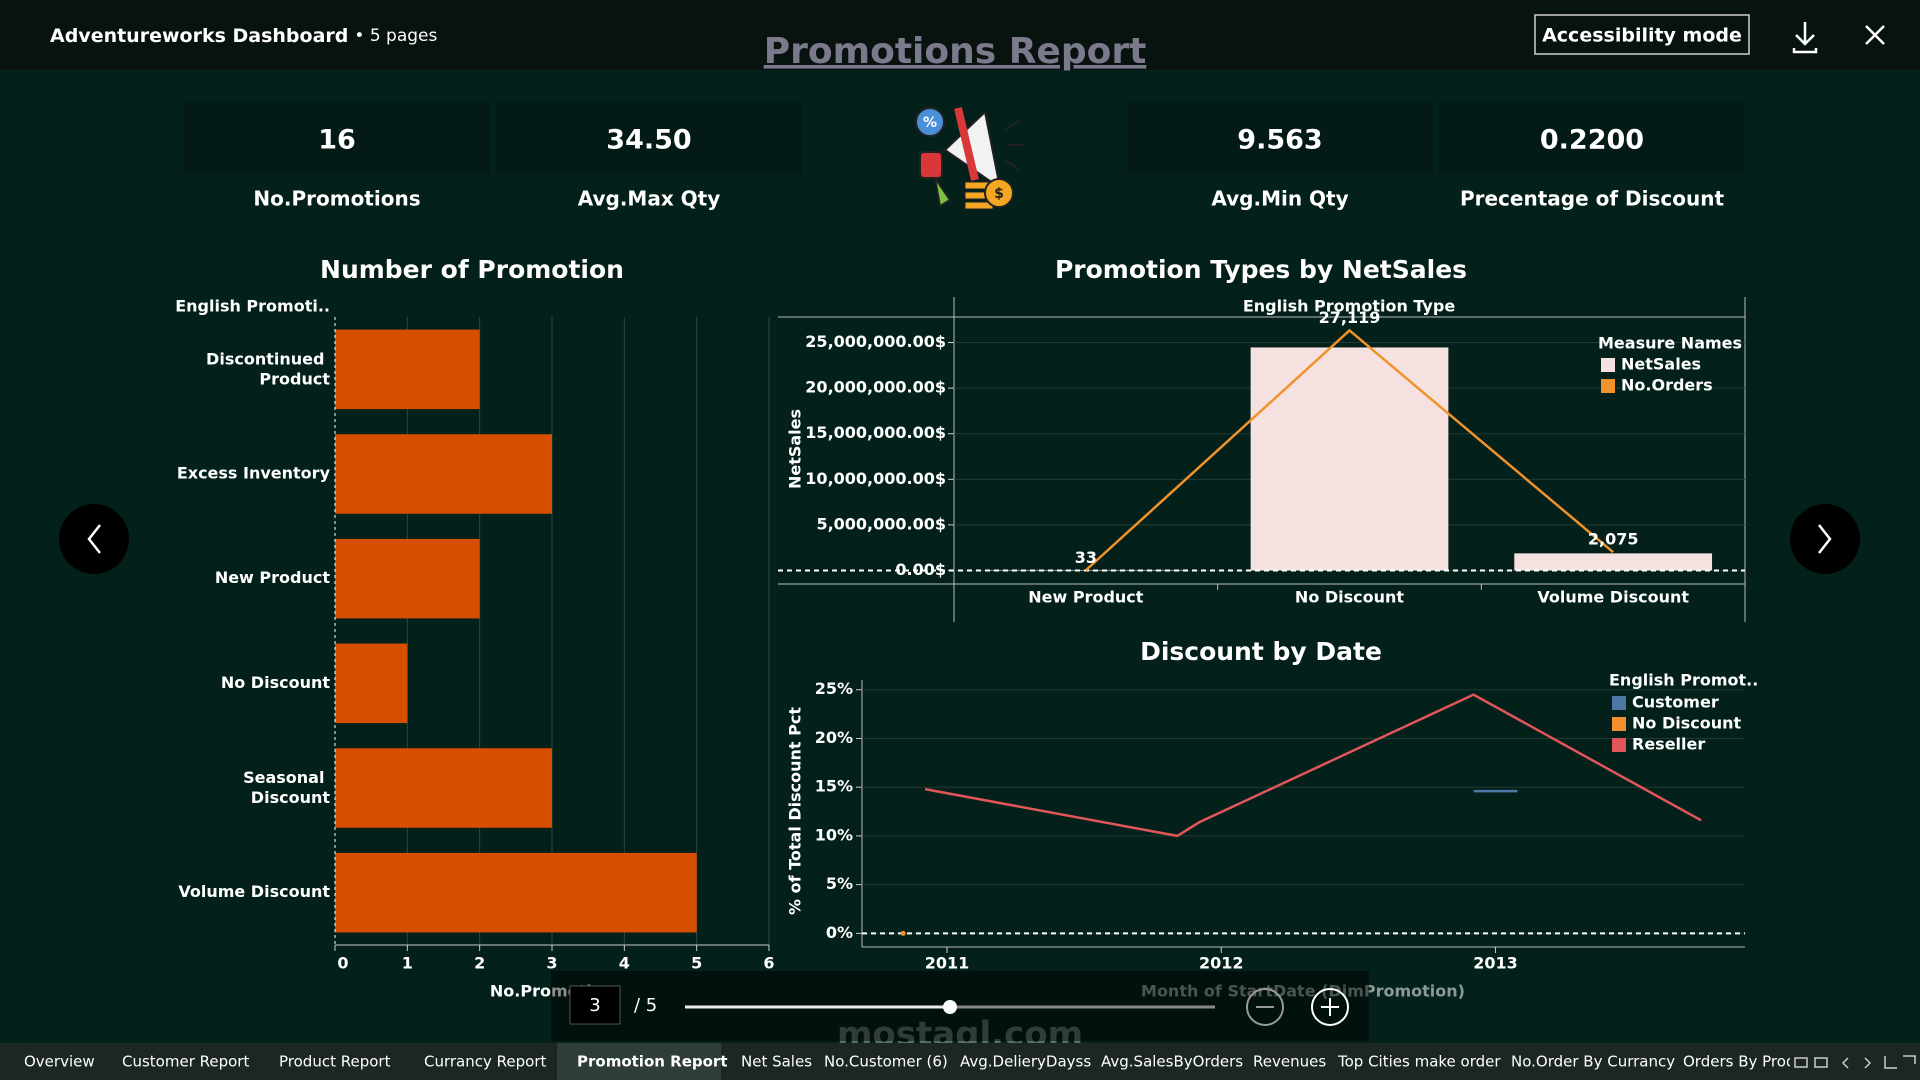 The image size is (1920, 1080). I want to click on kpi-label: Avg.Min Qty, so click(1279, 199).